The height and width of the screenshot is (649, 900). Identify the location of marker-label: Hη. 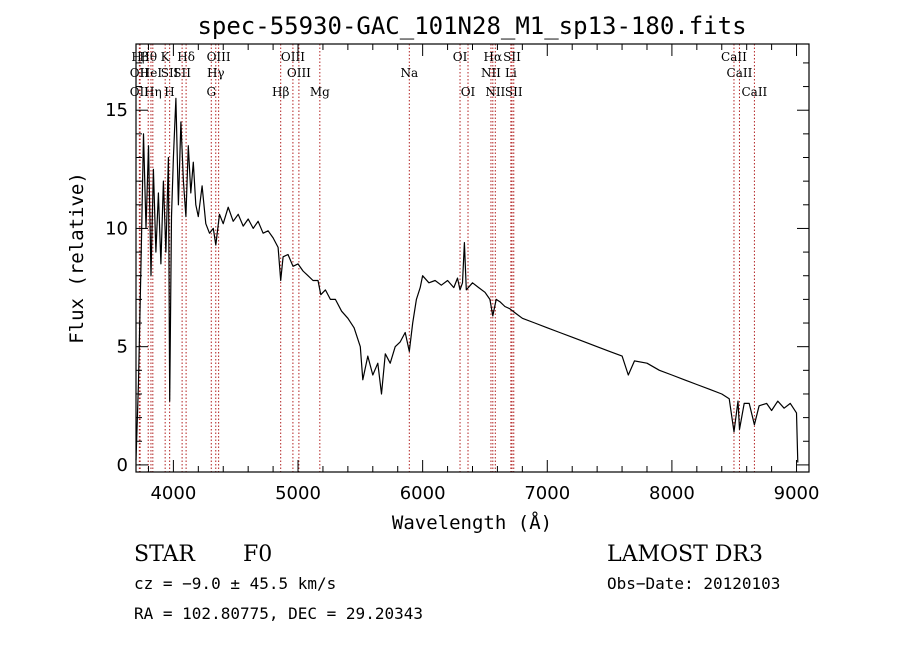
(153, 92).